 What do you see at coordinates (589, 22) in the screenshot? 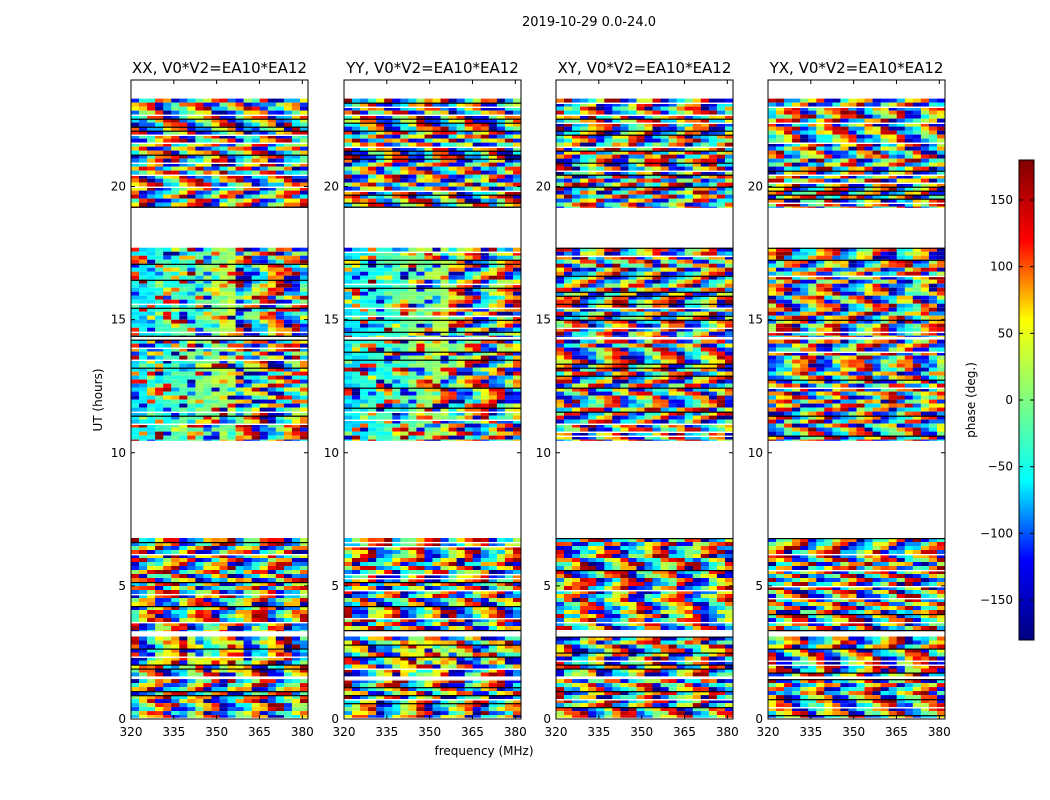
I see `figure-title: 2019-10-29 0.0-24.0` at bounding box center [589, 22].